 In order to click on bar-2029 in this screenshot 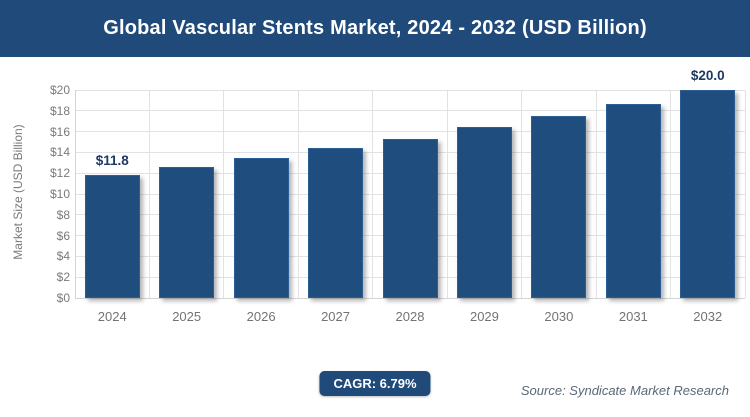, I will do `click(484, 212)`.